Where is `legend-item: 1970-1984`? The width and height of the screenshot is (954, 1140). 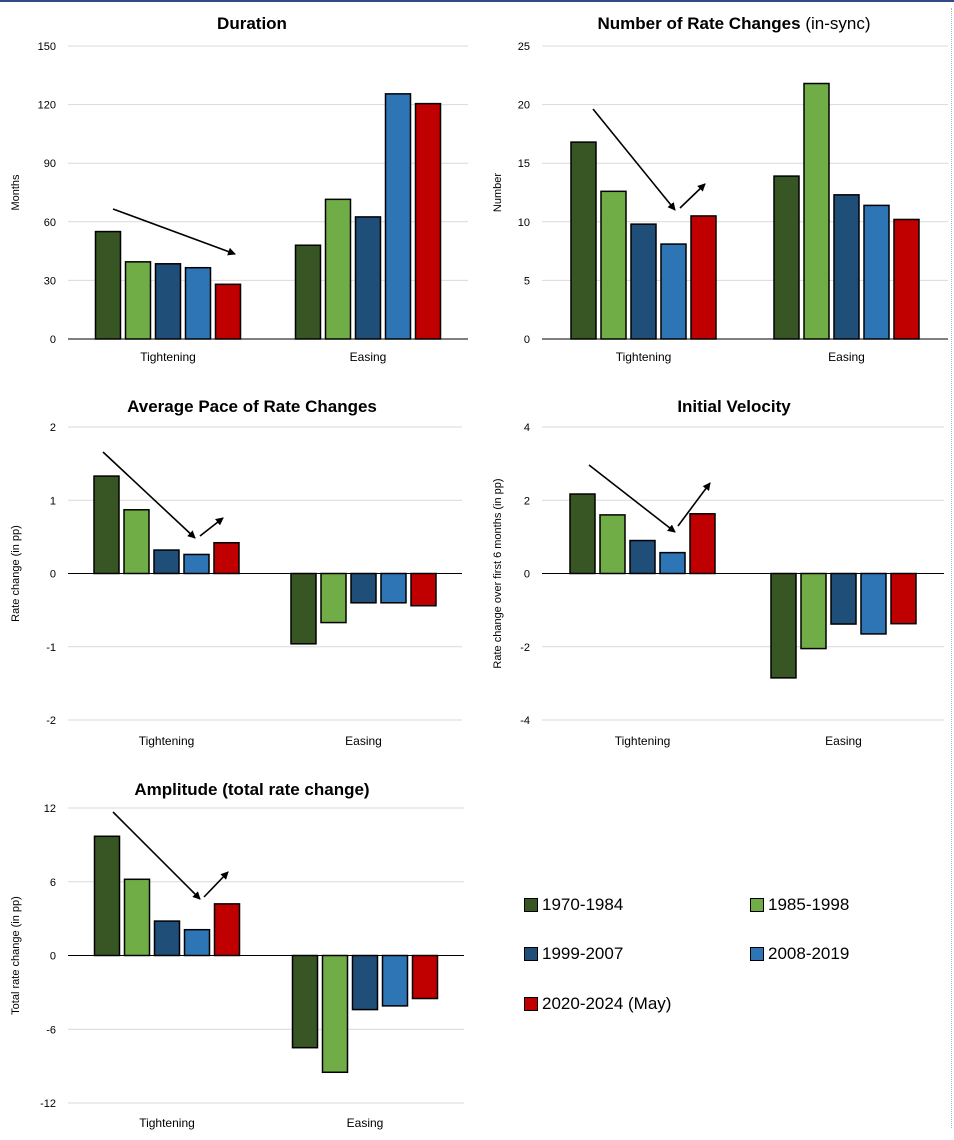 legend-item: 1970-1984 is located at coordinates (573, 905).